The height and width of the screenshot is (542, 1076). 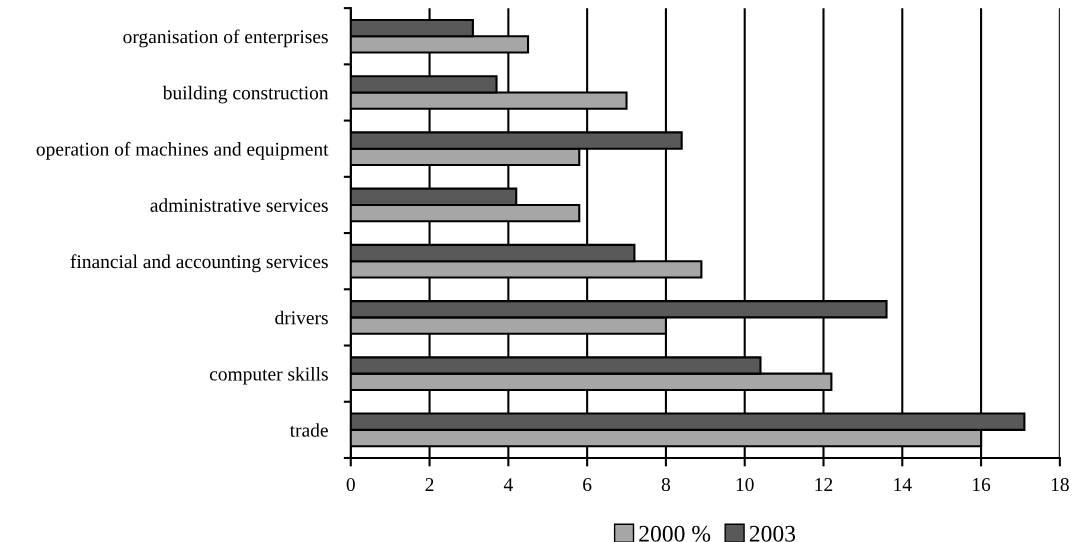 I want to click on x-tick-label: 10, so click(x=745, y=485).